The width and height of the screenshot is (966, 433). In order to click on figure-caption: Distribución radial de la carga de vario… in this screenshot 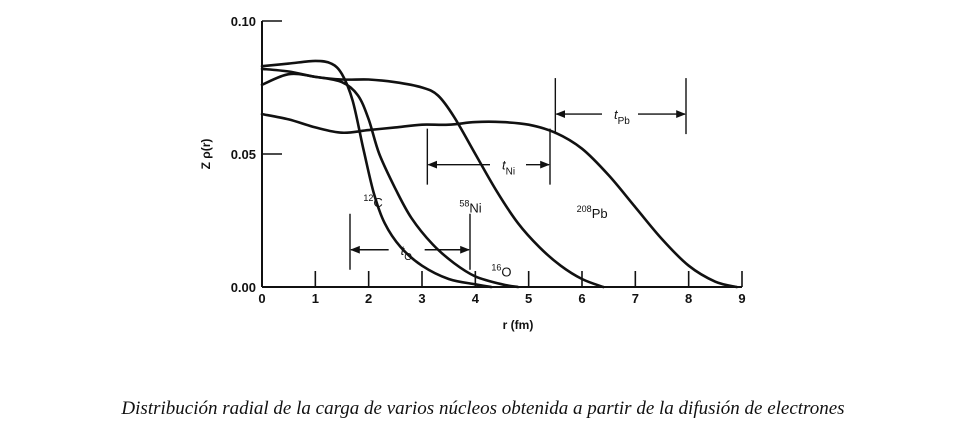, I will do `click(483, 408)`.